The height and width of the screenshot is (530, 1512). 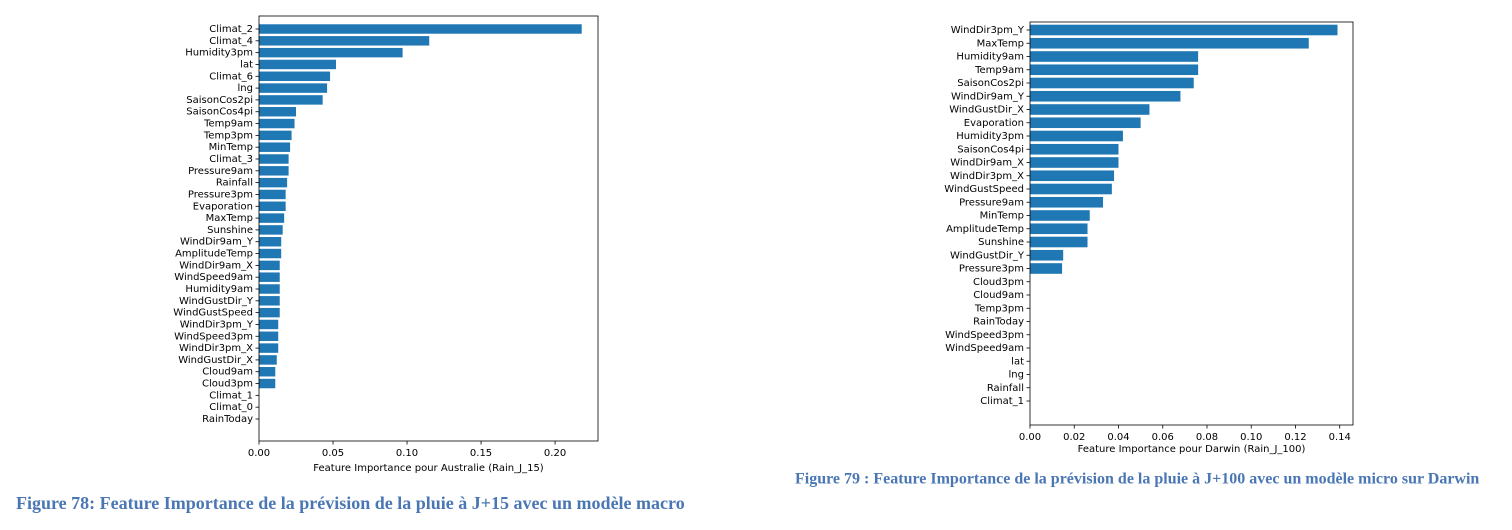 What do you see at coordinates (231, 41) in the screenshot?
I see `y-tick-label: Climat_4` at bounding box center [231, 41].